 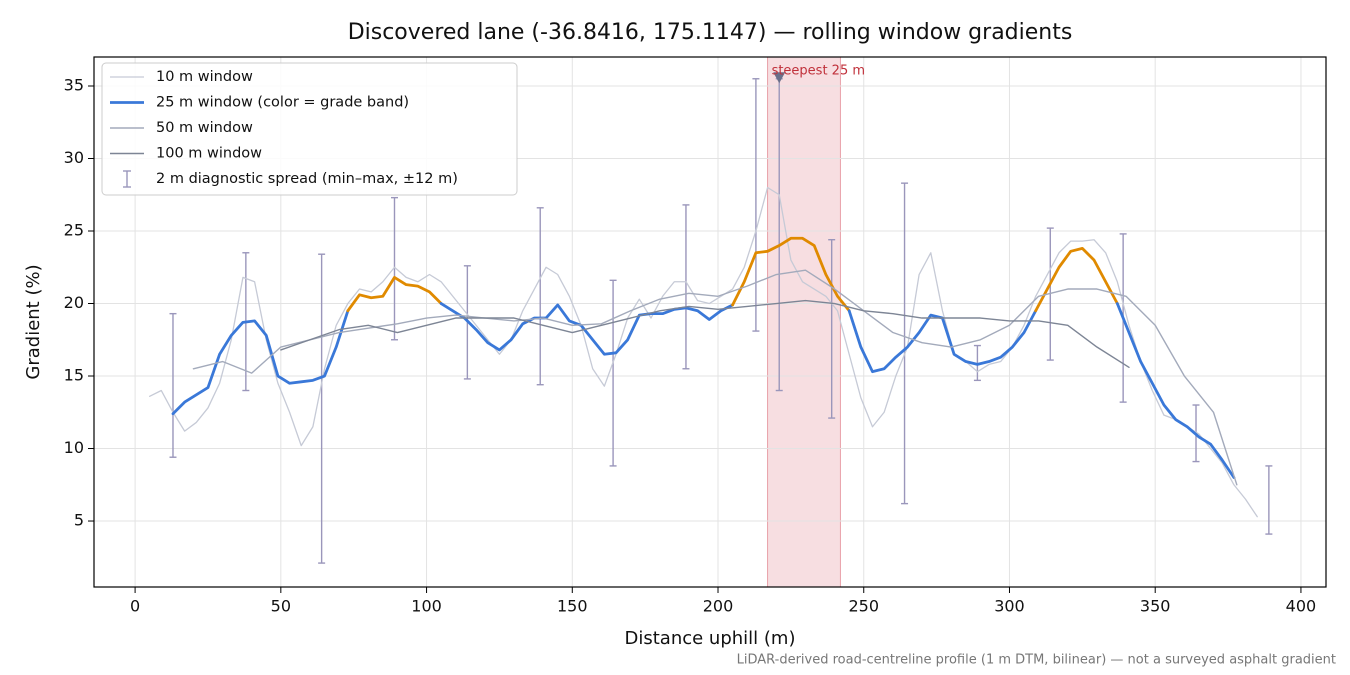 I want to click on series-line, so click(x=705, y=334).